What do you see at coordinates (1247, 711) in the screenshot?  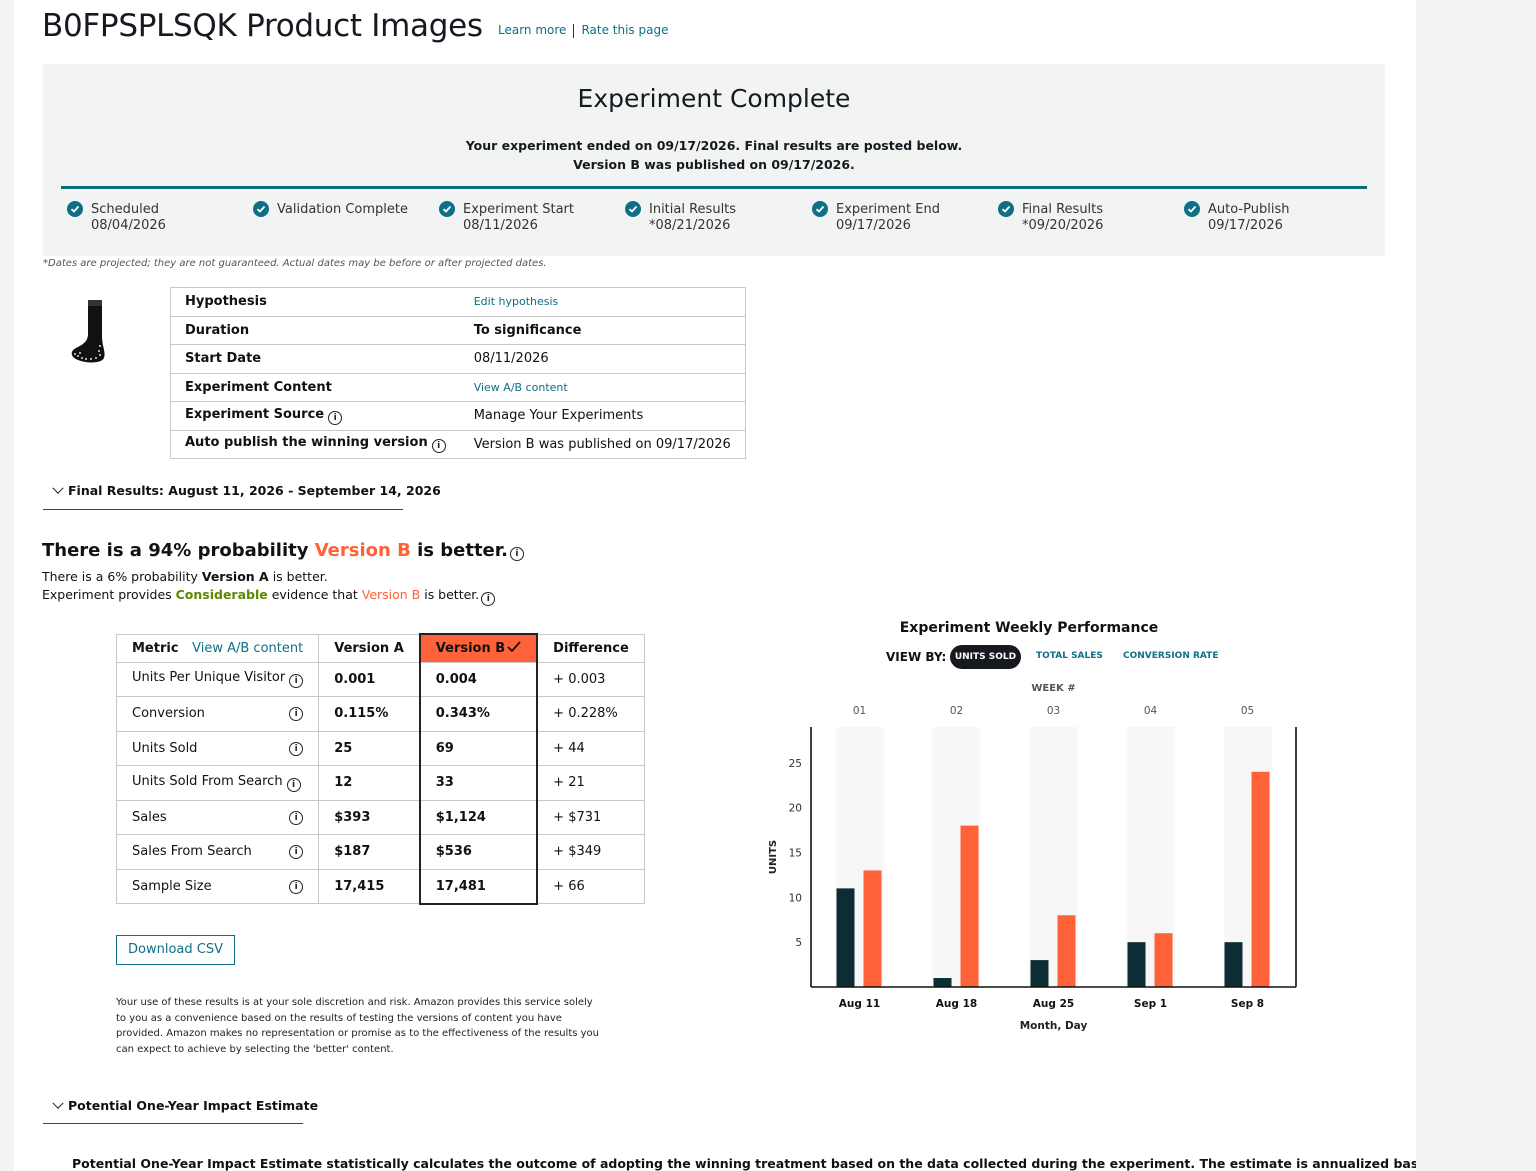 I see `week-tick-label: 05` at bounding box center [1247, 711].